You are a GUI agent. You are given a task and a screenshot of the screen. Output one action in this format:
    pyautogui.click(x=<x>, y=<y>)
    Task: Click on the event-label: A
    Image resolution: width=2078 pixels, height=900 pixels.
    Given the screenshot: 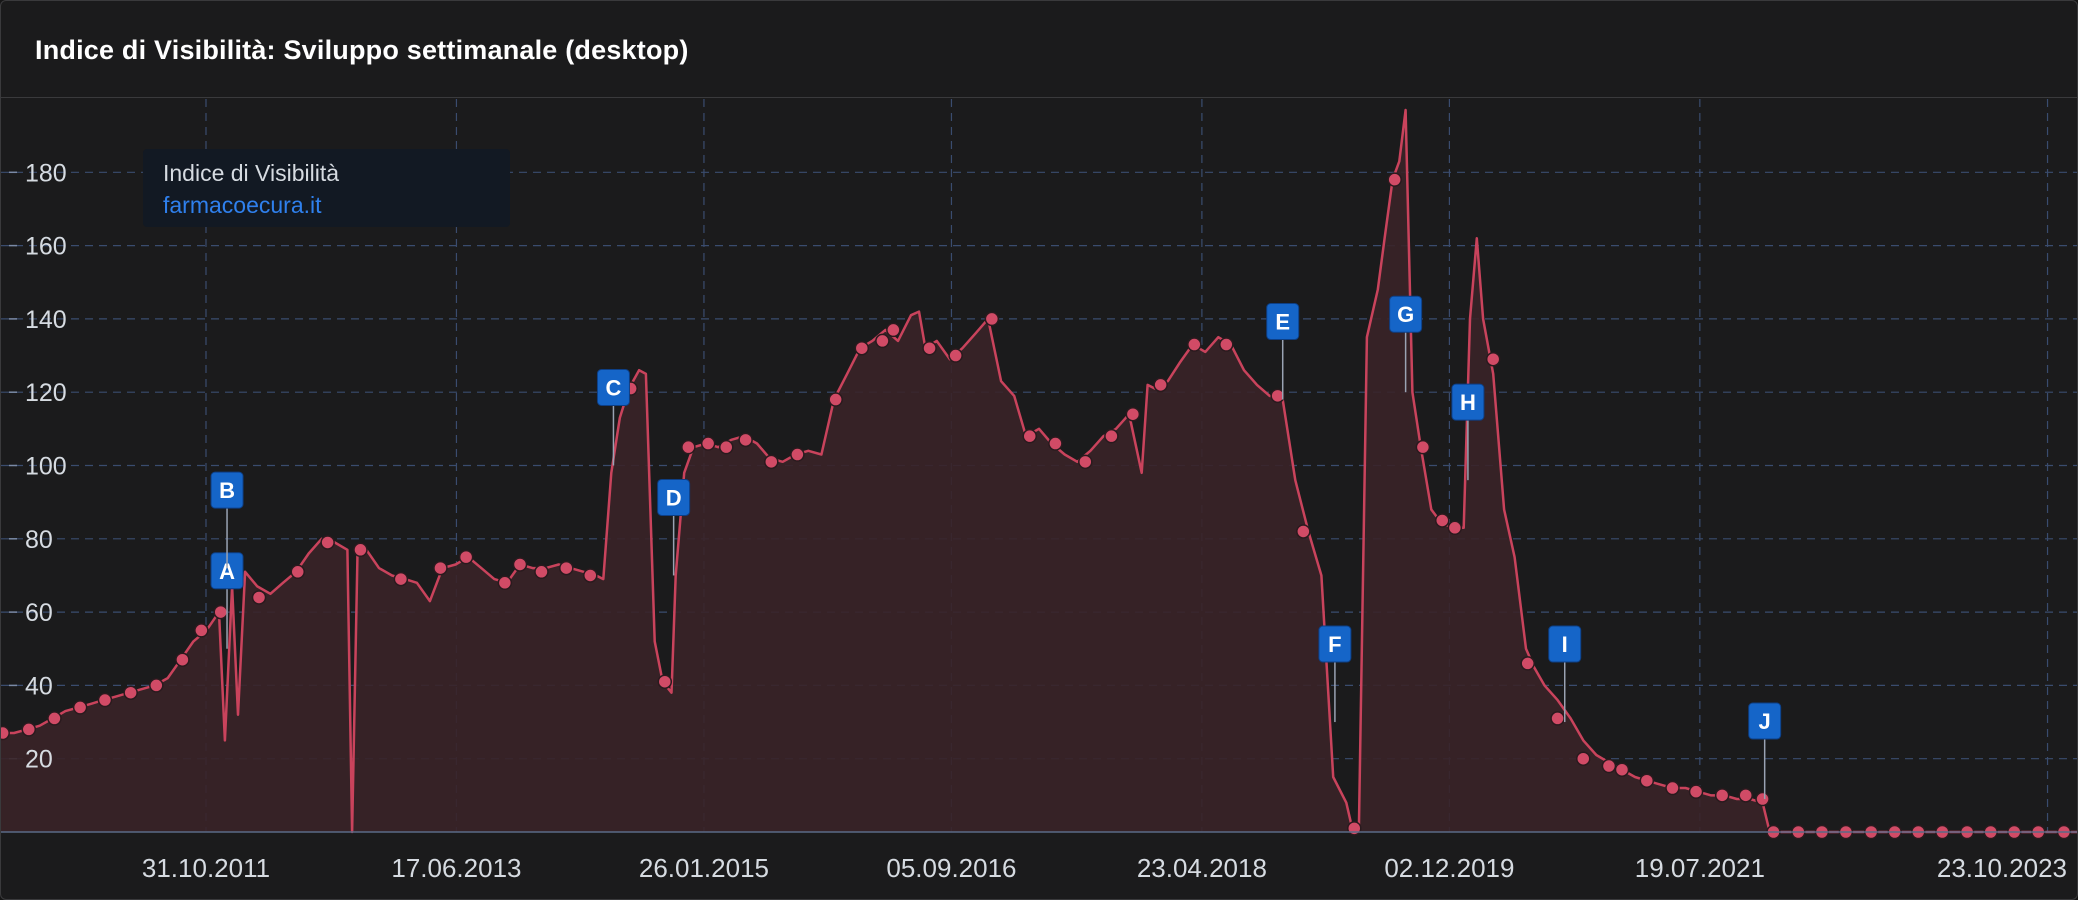 What is the action you would take?
    pyautogui.click(x=227, y=571)
    